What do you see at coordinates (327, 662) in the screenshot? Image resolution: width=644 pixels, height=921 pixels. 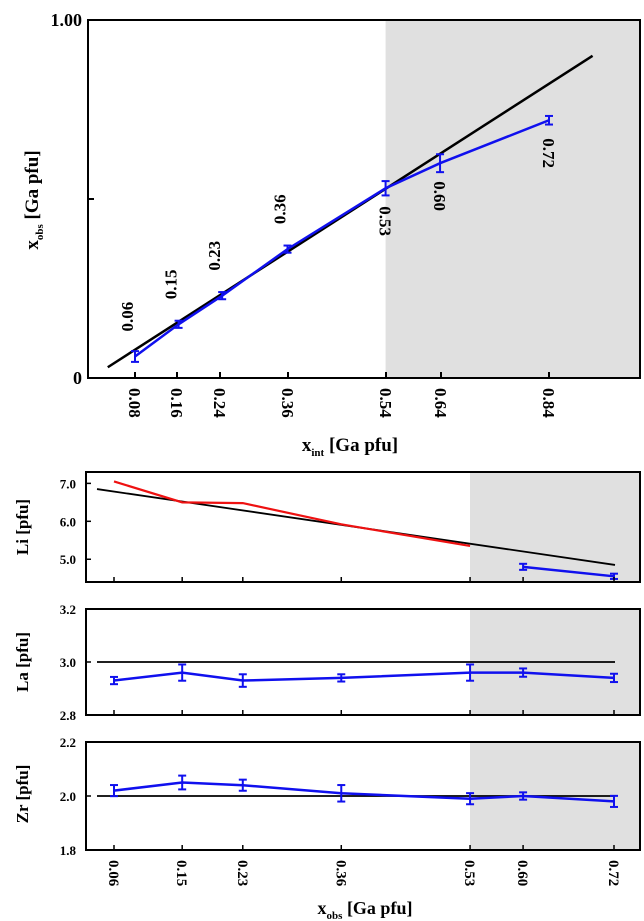 I see `panel-la: 3.2 3.0 2.8 La [pfu]` at bounding box center [327, 662].